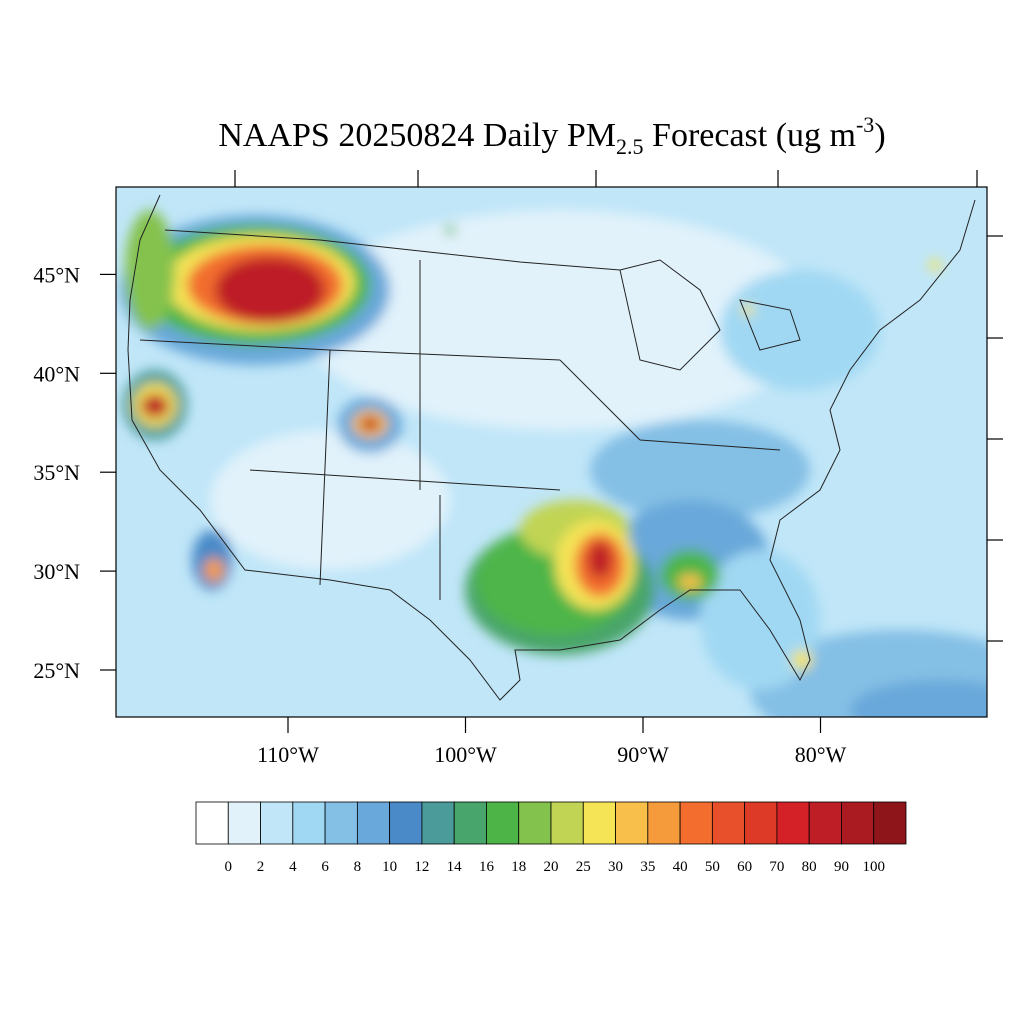  I want to click on colorbar-label: 90, so click(841, 867).